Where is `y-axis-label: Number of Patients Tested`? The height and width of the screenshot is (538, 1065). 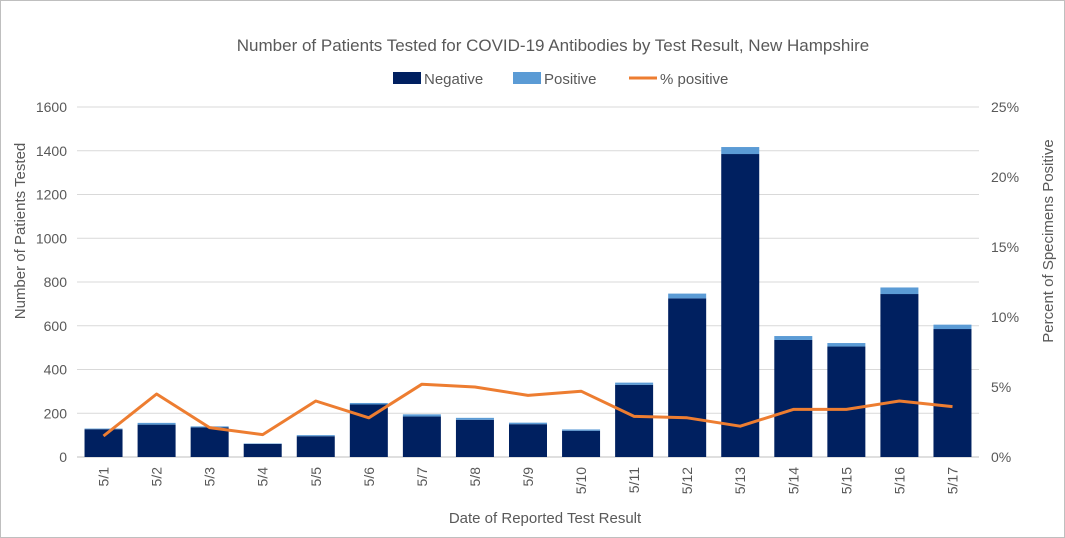 y-axis-label: Number of Patients Tested is located at coordinates (20, 231).